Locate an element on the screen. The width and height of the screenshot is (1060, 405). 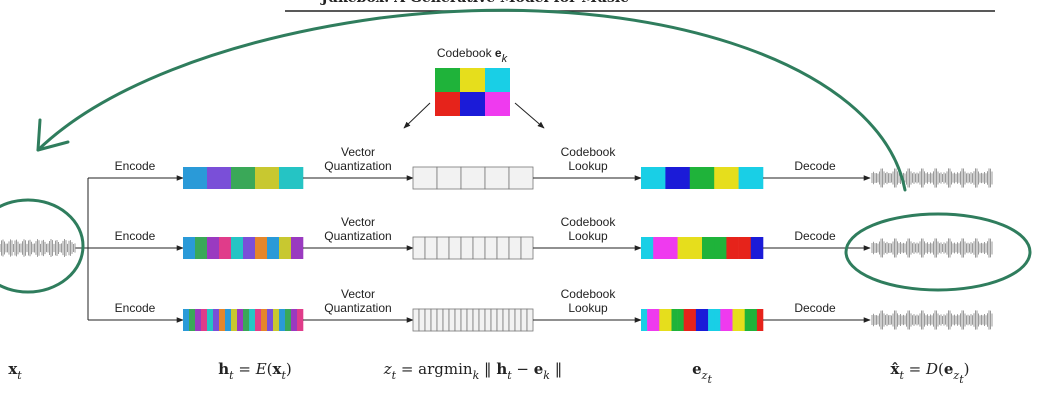
quantize-label: Quantization is located at coordinates (357, 308).